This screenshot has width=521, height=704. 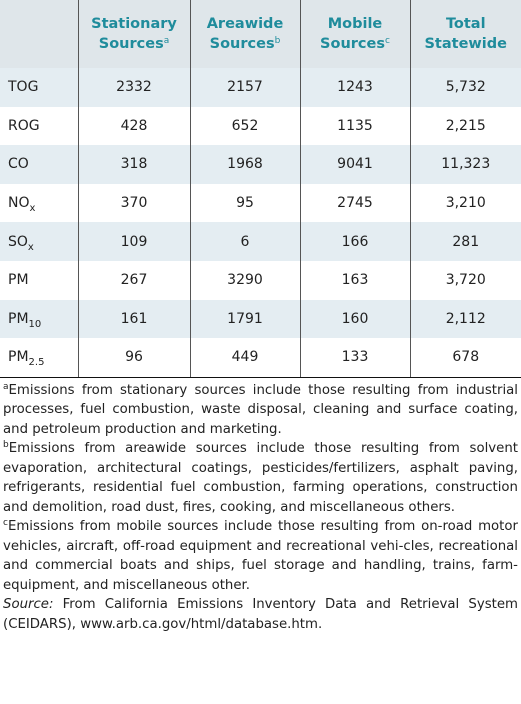 I want to click on cell: 11,323, so click(x=465, y=164).